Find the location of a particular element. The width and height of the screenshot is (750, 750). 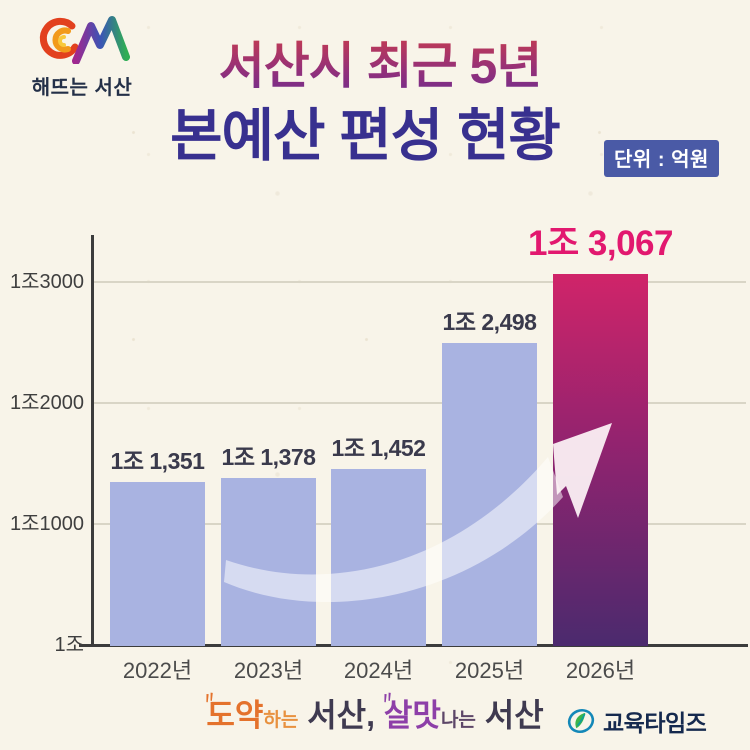

press-globe-leaf-icon is located at coordinates (581, 721).